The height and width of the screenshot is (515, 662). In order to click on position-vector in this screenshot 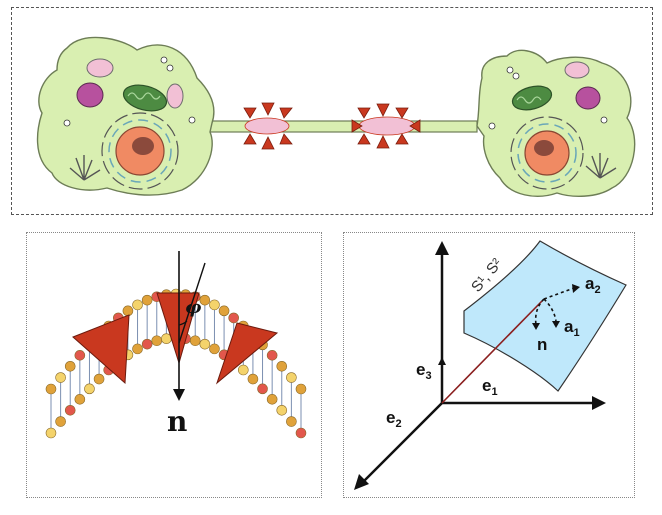, I will do `click(492, 352)`.